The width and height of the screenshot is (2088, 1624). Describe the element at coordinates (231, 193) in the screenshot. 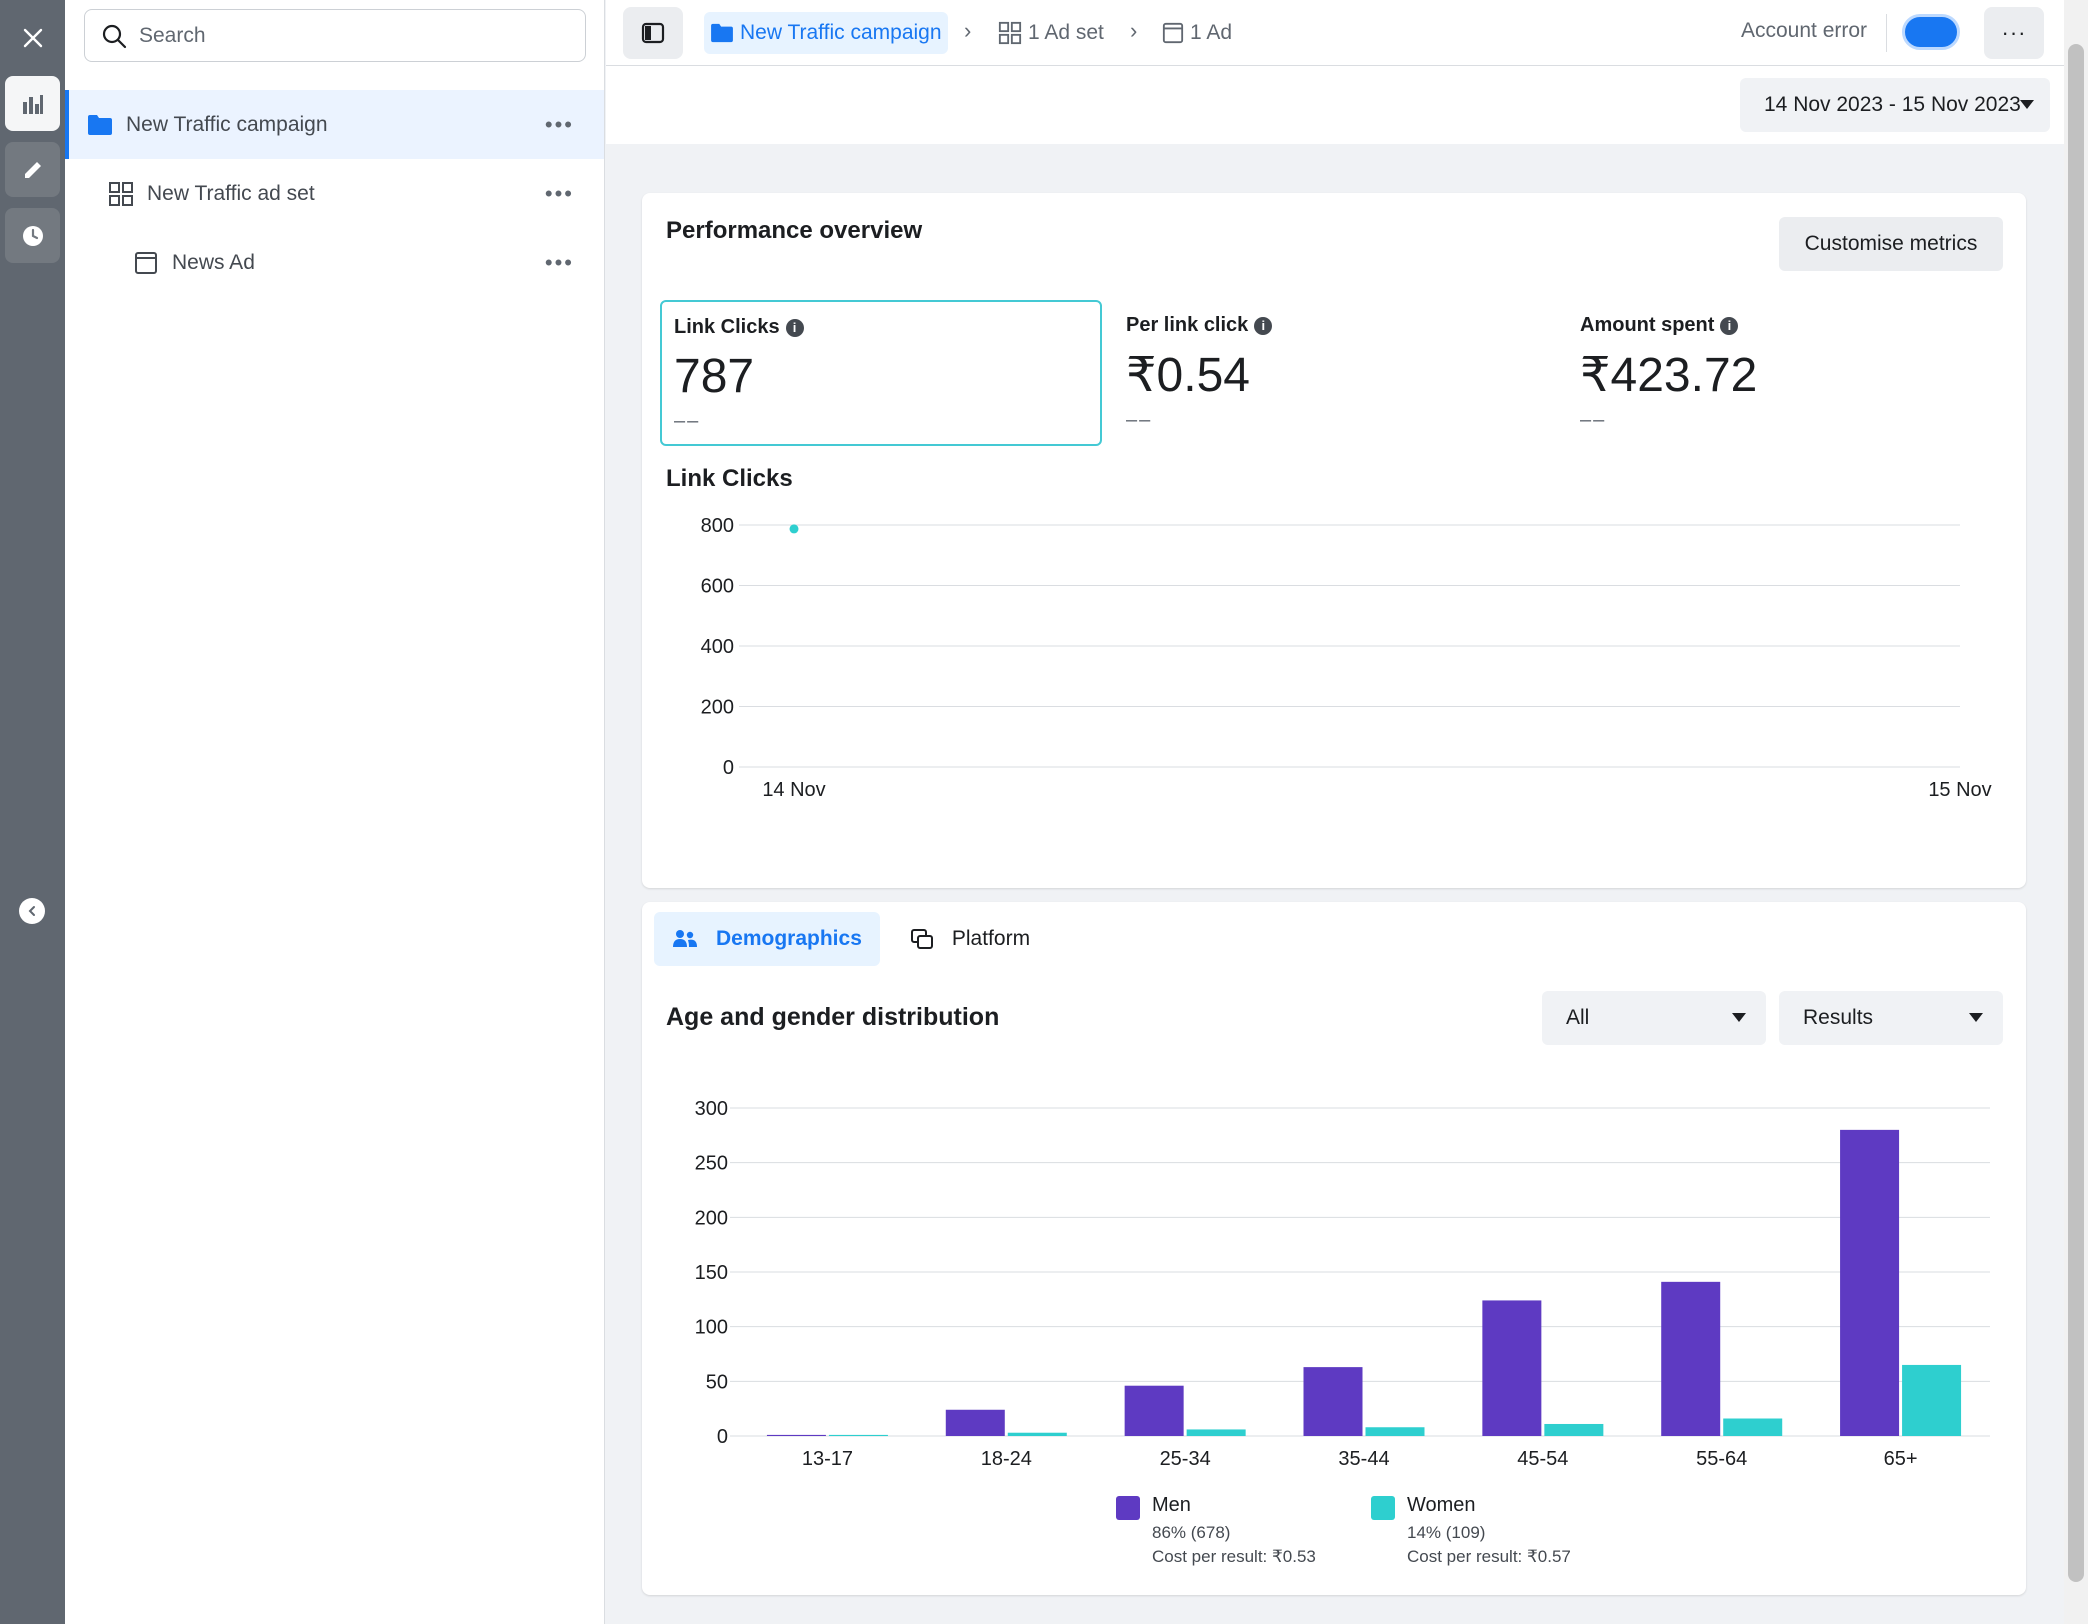

I see `tree-item-label: New Traffic ad set` at that location.